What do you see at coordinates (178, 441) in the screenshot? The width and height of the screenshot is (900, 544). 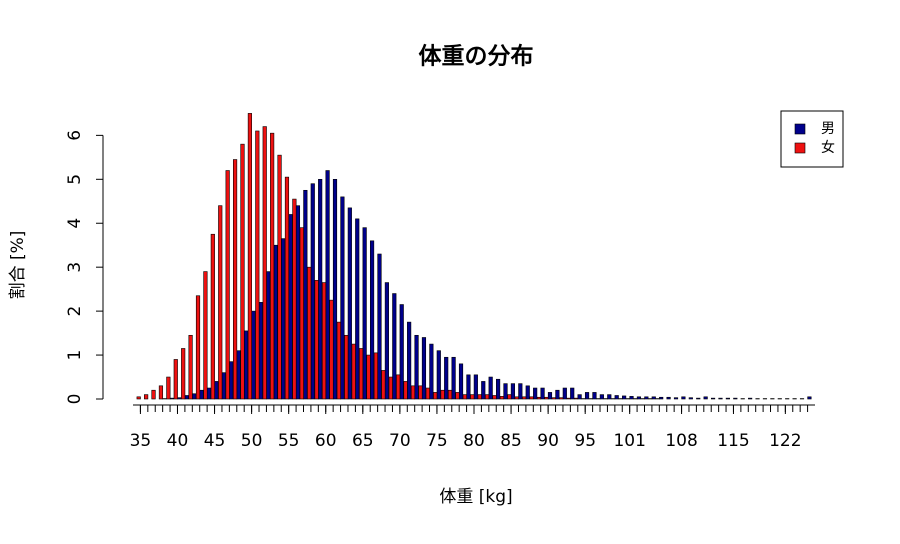 I see `x-tick-label: 40` at bounding box center [178, 441].